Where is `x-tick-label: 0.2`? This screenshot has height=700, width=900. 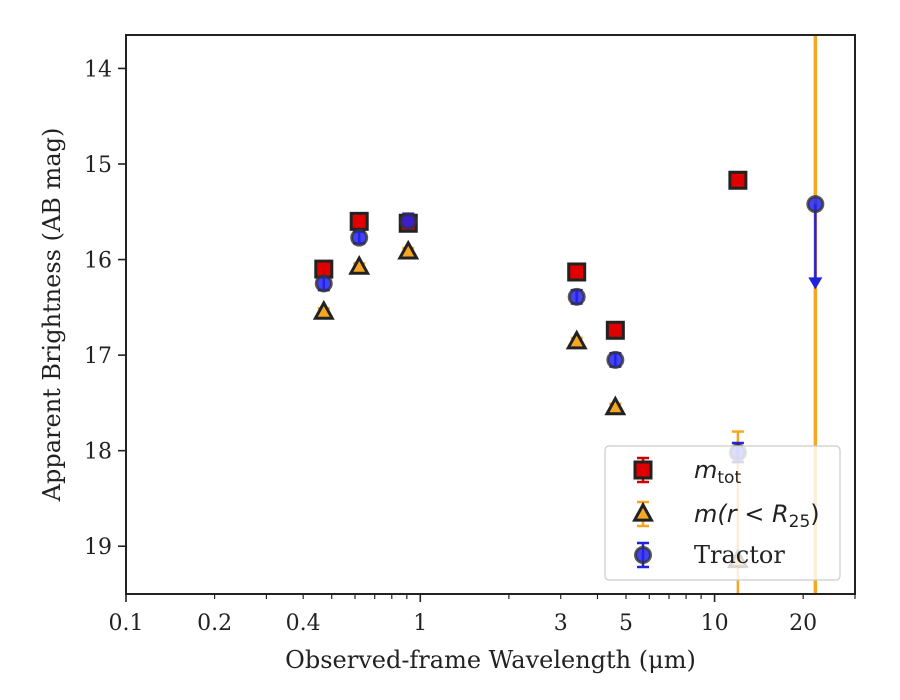 x-tick-label: 0.2 is located at coordinates (214, 623).